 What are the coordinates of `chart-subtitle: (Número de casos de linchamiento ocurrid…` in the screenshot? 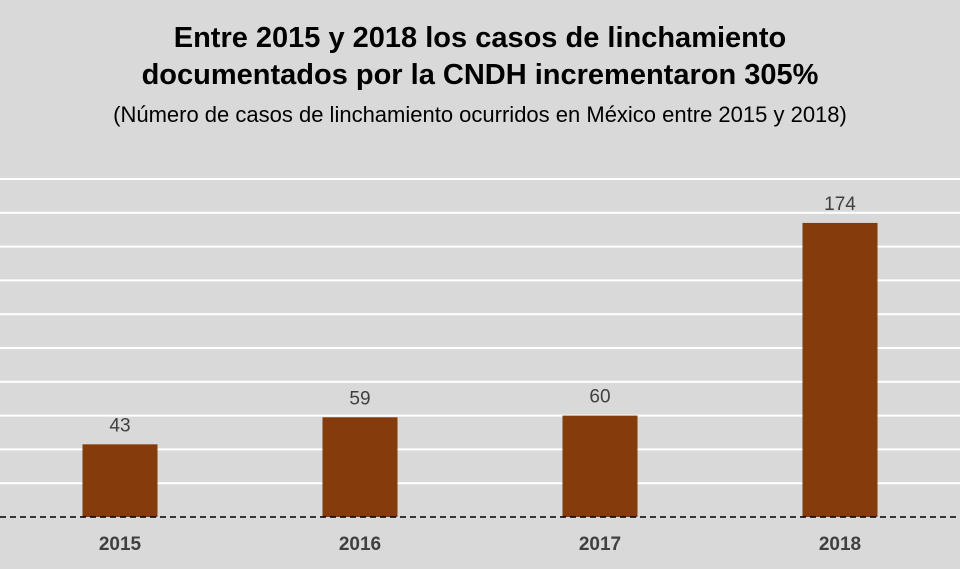 It's located at (480, 114).